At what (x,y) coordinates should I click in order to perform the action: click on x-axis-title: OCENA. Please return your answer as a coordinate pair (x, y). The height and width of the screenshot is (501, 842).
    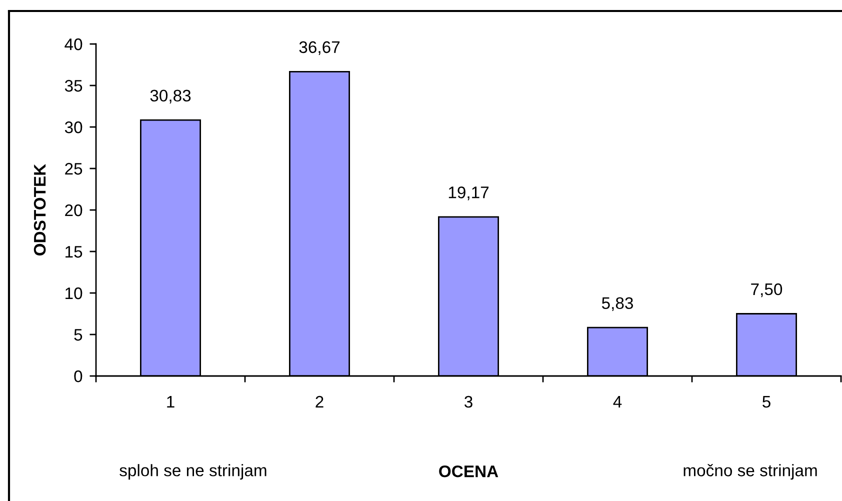
    Looking at the image, I should click on (468, 471).